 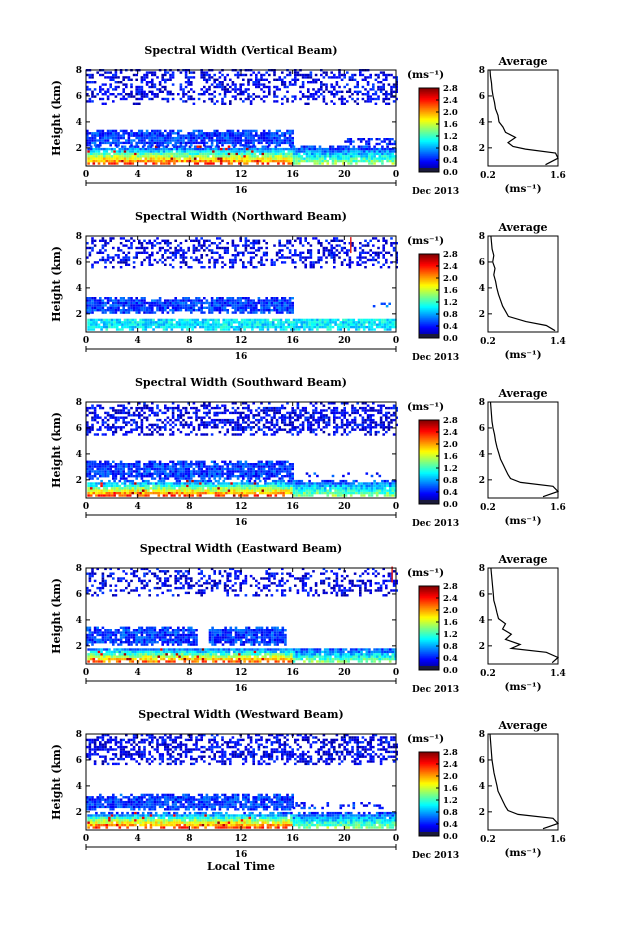 What do you see at coordinates (450, 161) in the screenshot?
I see `colorbar-tick-label: 0.4` at bounding box center [450, 161].